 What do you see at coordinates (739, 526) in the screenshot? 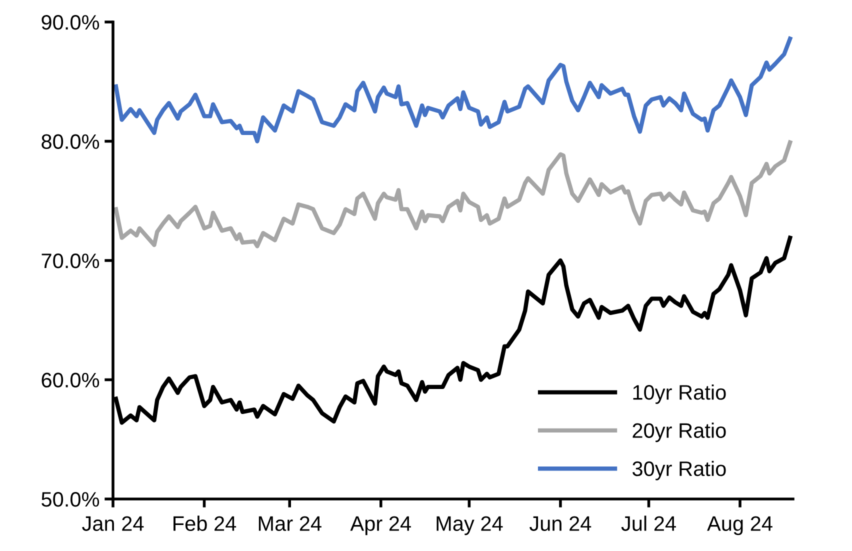
I see `x-tick-label: Aug 24` at bounding box center [739, 526].